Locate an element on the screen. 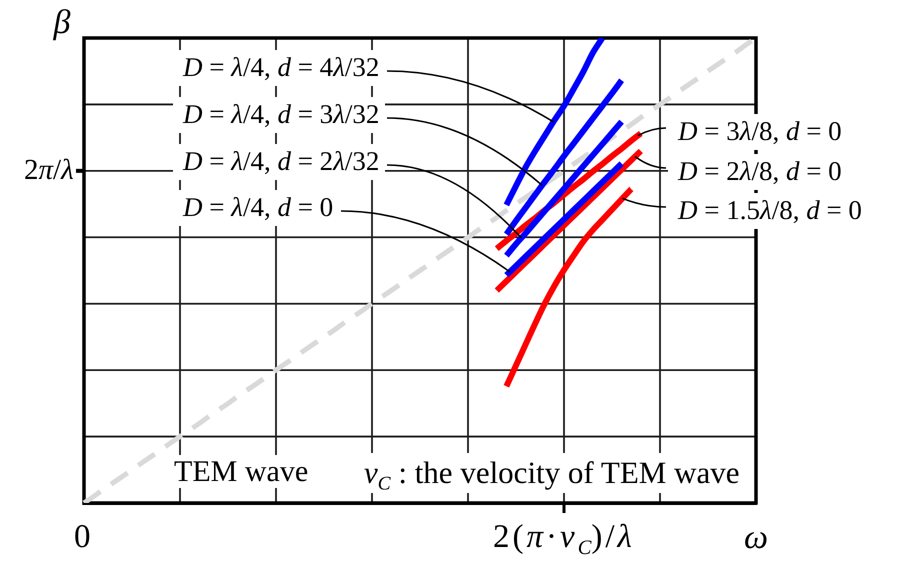 The image size is (902, 567). annotation: v$_{C}$ : the velocity of TEM wave is located at coordinates (552, 474).